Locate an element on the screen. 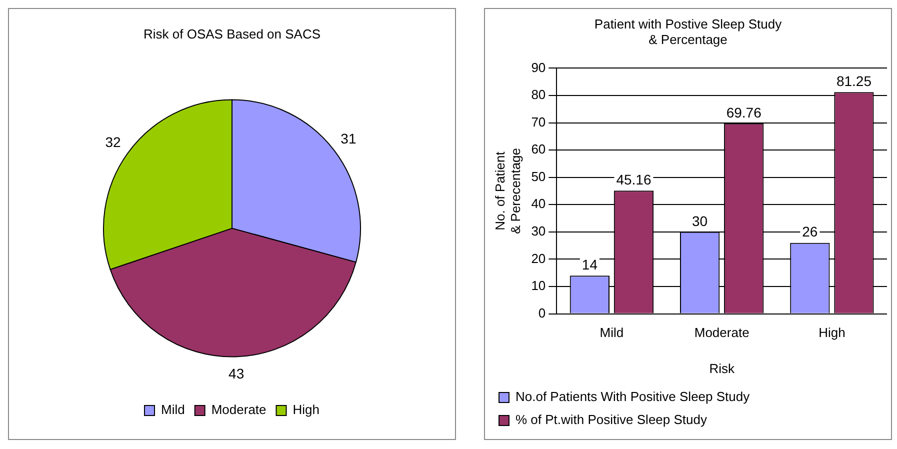 The image size is (897, 449). data-label: 45.16 is located at coordinates (634, 179).